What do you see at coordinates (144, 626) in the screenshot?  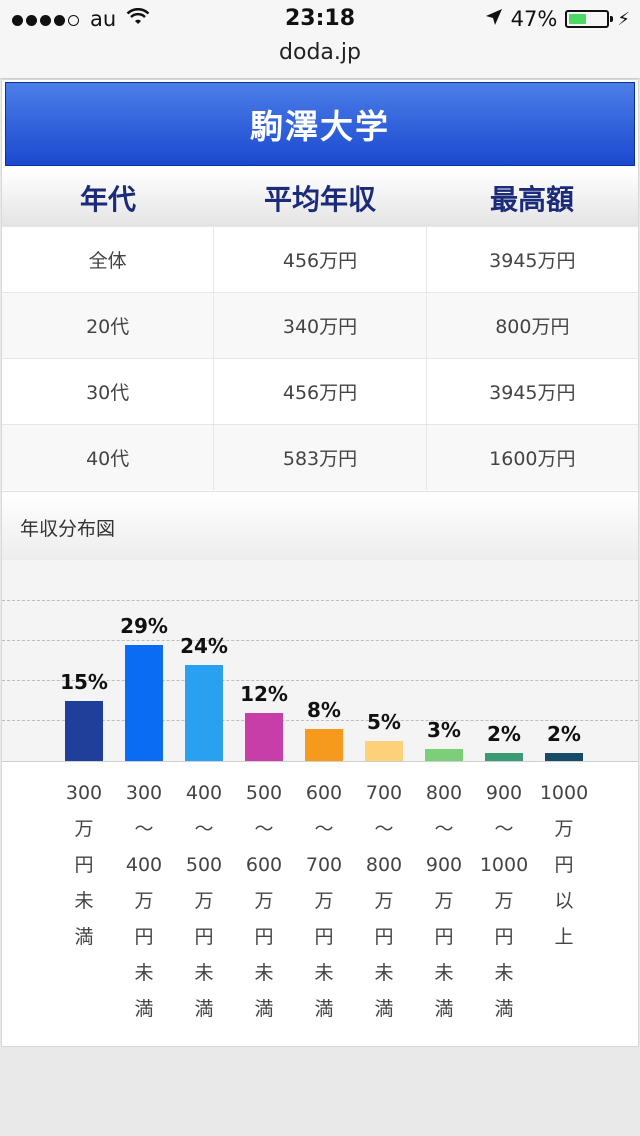 I see `chart-data-label: 29%` at bounding box center [144, 626].